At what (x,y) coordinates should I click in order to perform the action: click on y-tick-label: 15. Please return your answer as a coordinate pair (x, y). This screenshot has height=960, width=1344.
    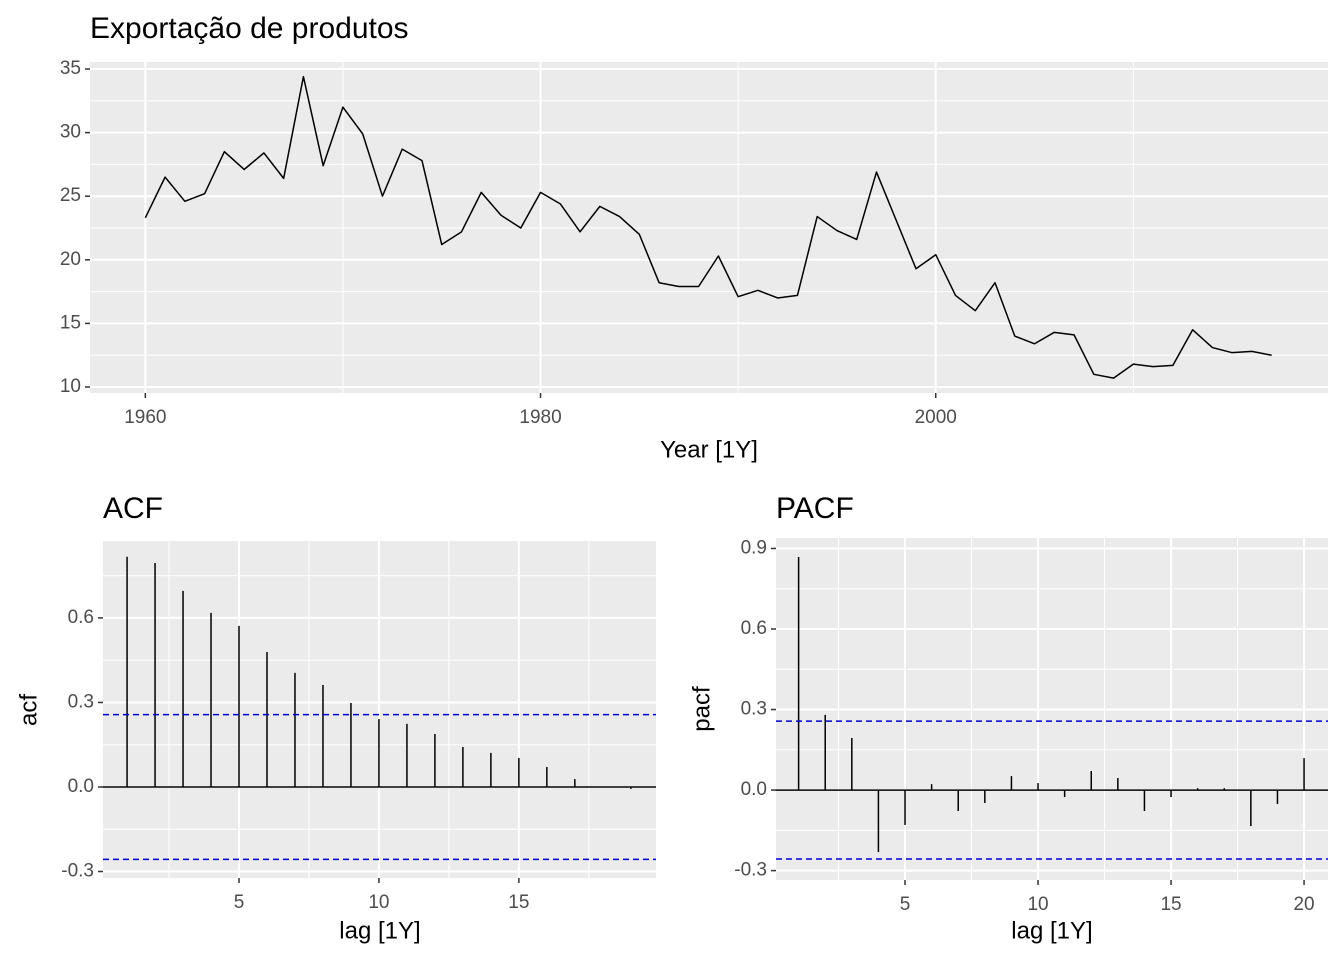
    Looking at the image, I should click on (70, 322).